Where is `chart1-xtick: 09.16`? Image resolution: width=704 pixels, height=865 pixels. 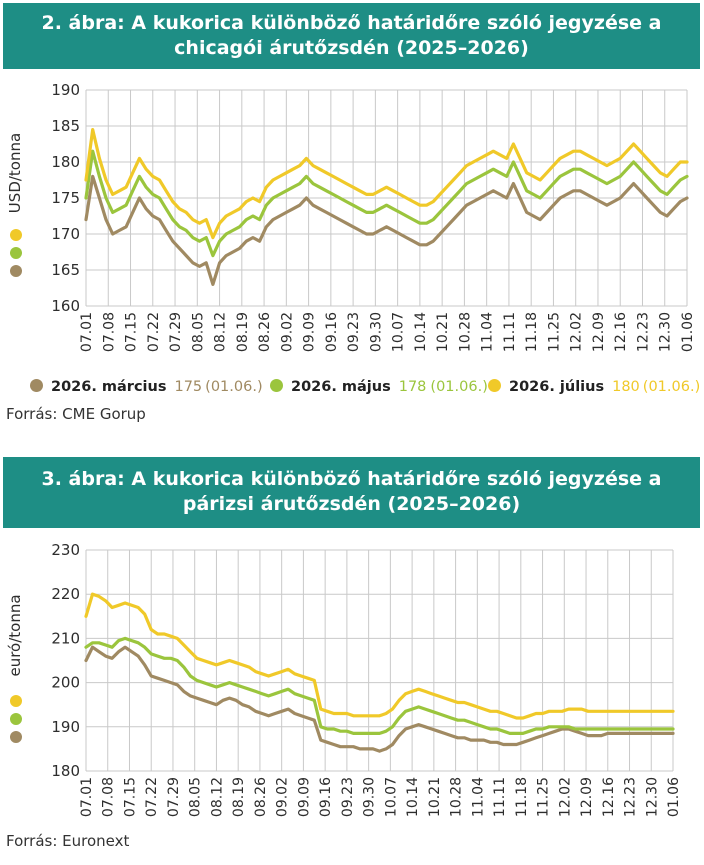
chart1-xtick: 09.16 is located at coordinates (332, 332).